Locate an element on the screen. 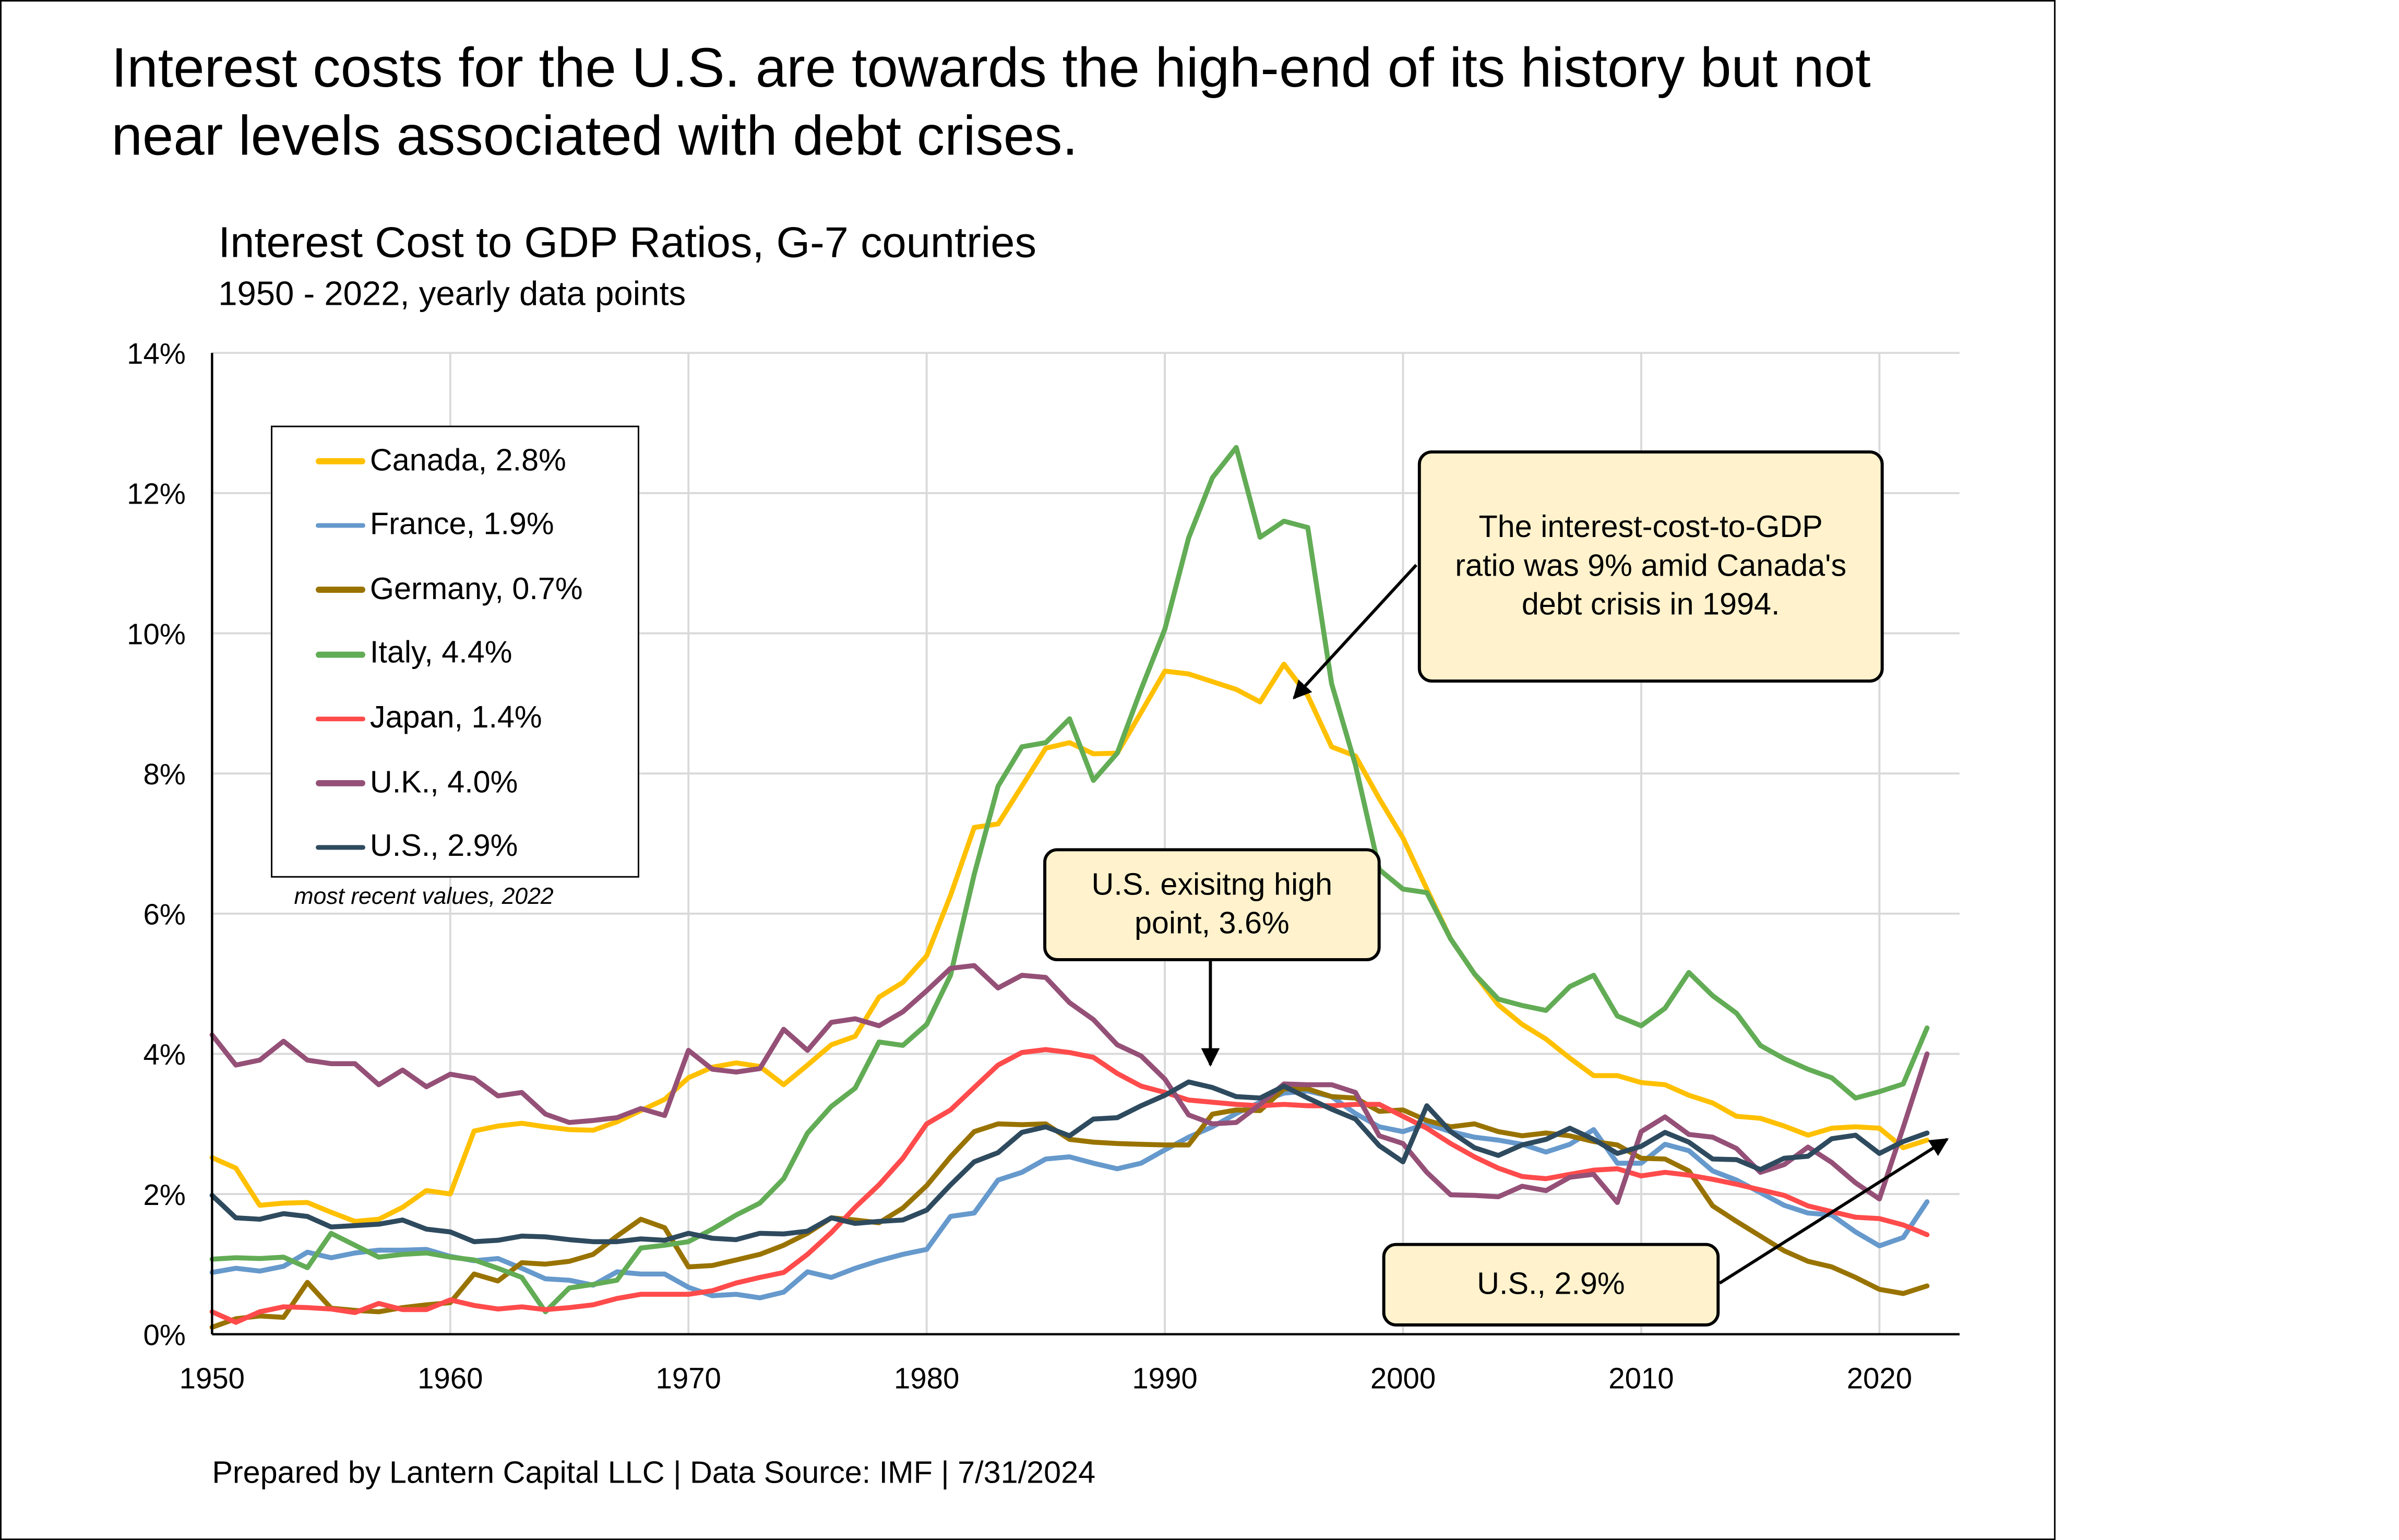 The height and width of the screenshot is (1540, 2399). legend-item: Canada, 2.8% is located at coordinates (441, 461).